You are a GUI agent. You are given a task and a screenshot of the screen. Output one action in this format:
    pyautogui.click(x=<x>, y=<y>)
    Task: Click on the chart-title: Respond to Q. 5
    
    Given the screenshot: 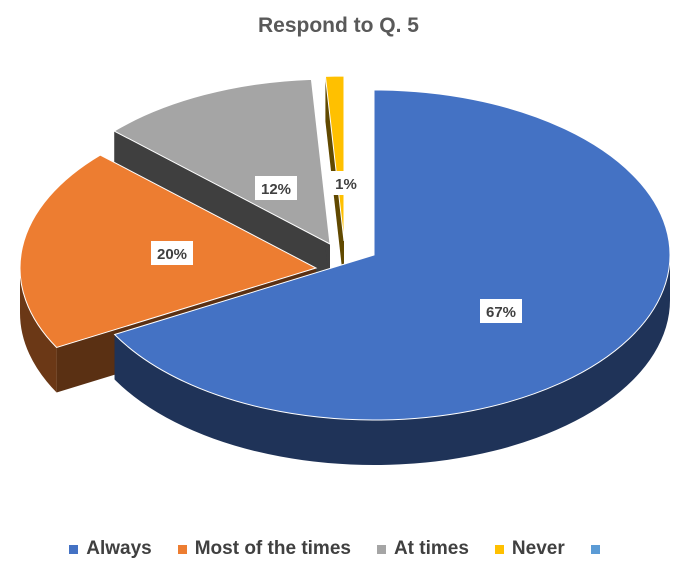 What is the action you would take?
    pyautogui.click(x=338, y=25)
    